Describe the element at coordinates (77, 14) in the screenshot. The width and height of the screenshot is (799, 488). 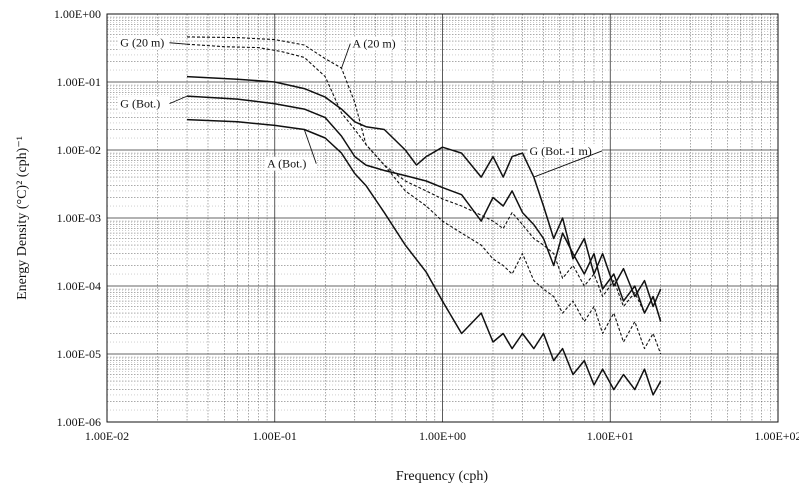
I see `y-tick-label: 1.00E+00` at that location.